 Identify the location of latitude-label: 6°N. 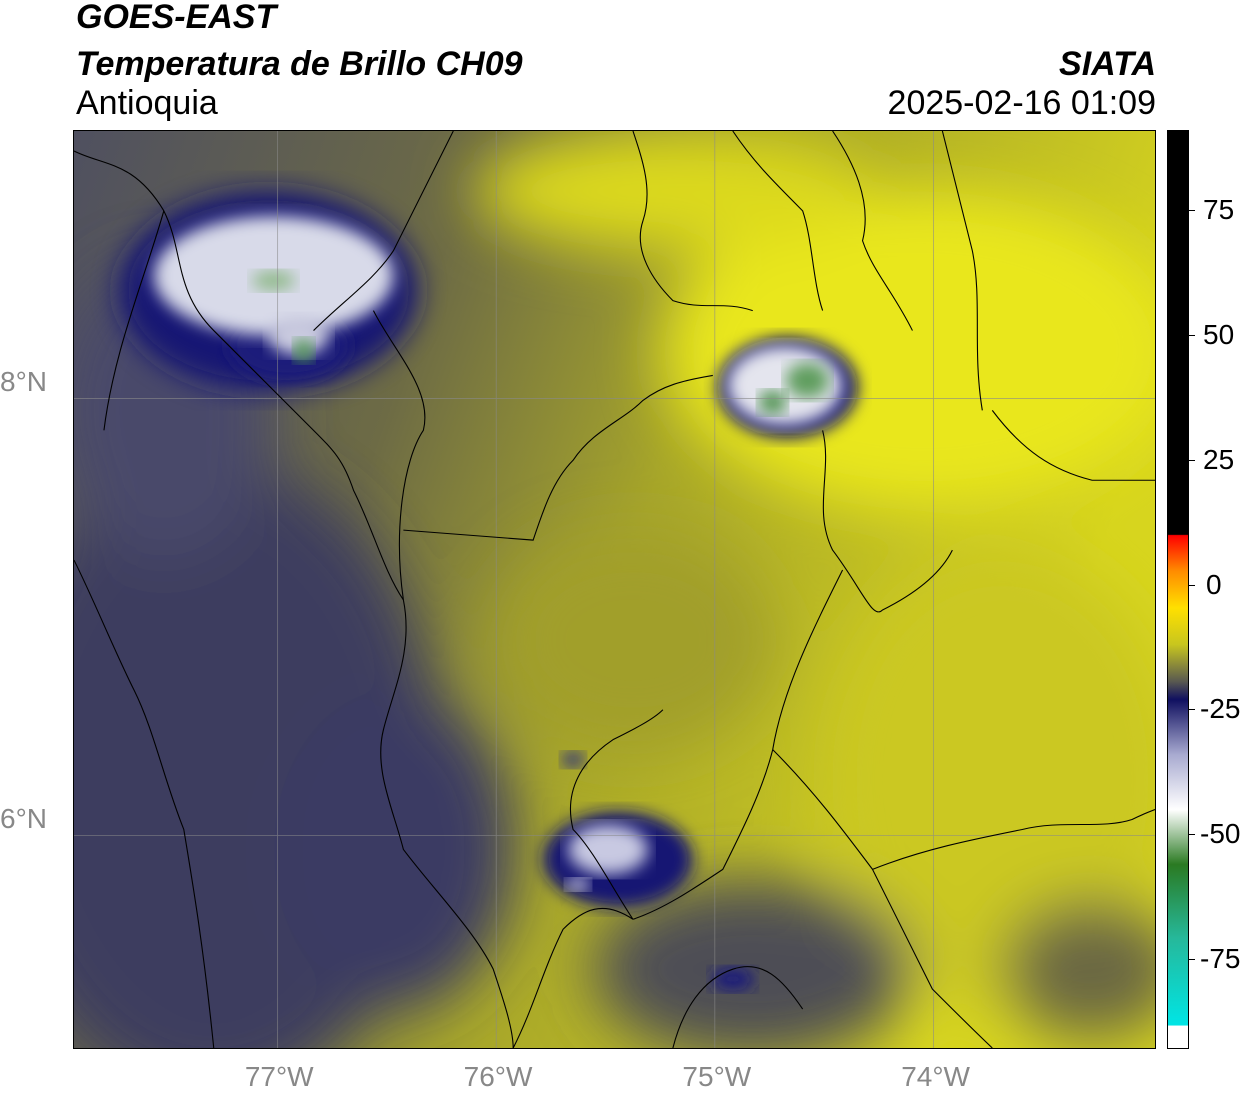
(23, 819).